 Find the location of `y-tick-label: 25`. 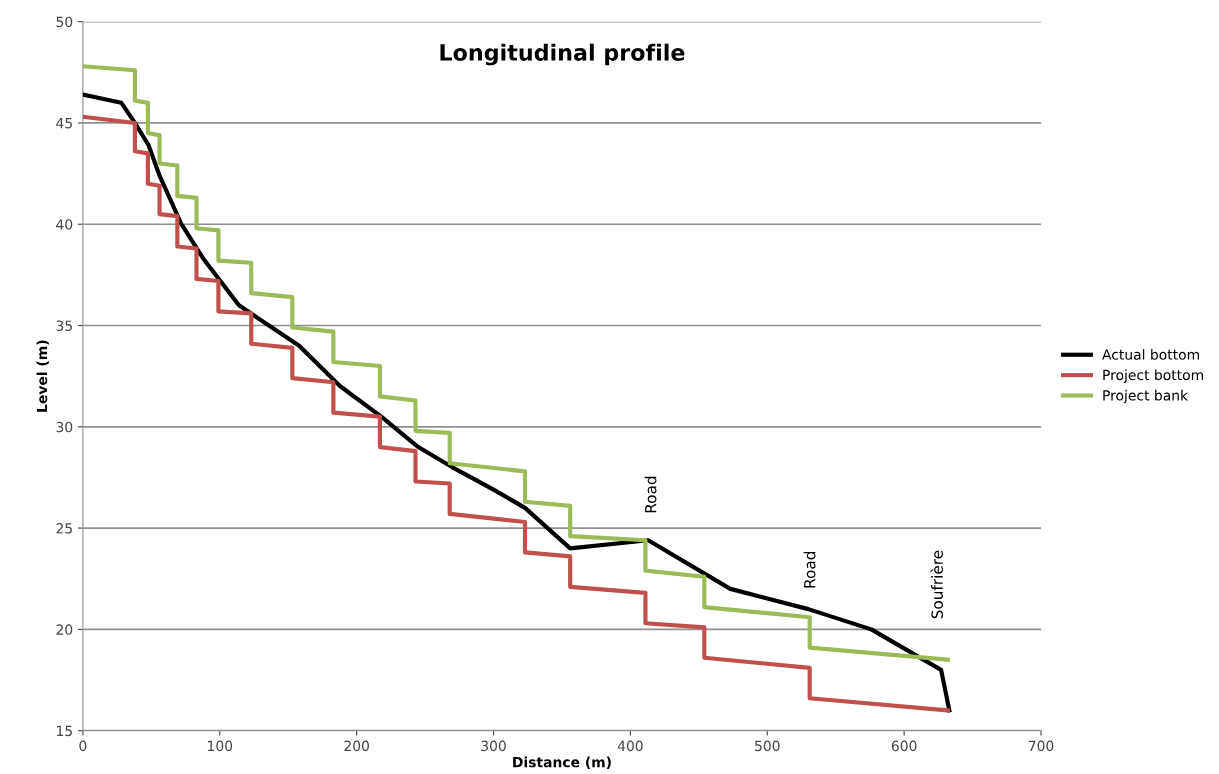

y-tick-label: 25 is located at coordinates (64, 528).